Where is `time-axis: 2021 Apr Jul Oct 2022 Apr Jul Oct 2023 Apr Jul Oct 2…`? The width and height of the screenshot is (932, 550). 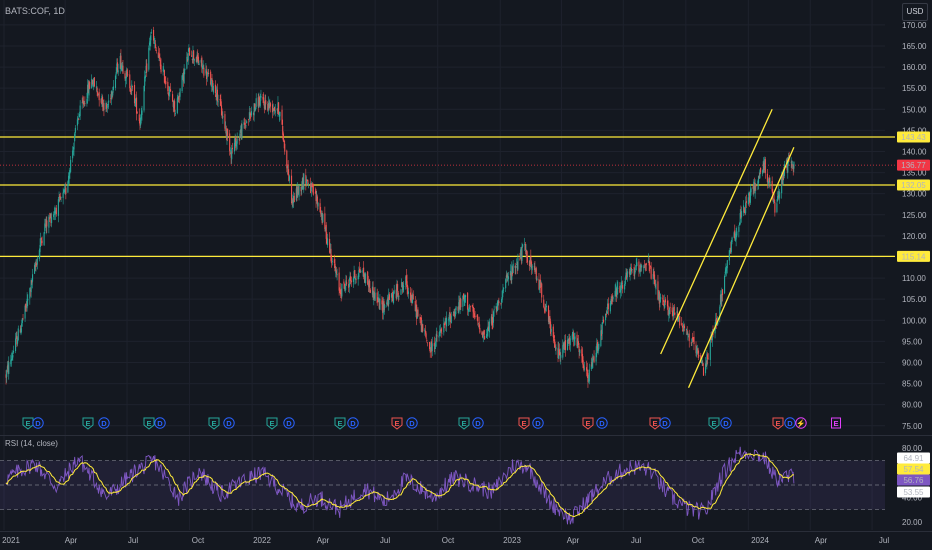
time-axis: 2021 Apr Jul Oct 2022 Apr Jul Oct 2023 Apr Jul Oct 2… is located at coordinates (466, 538).